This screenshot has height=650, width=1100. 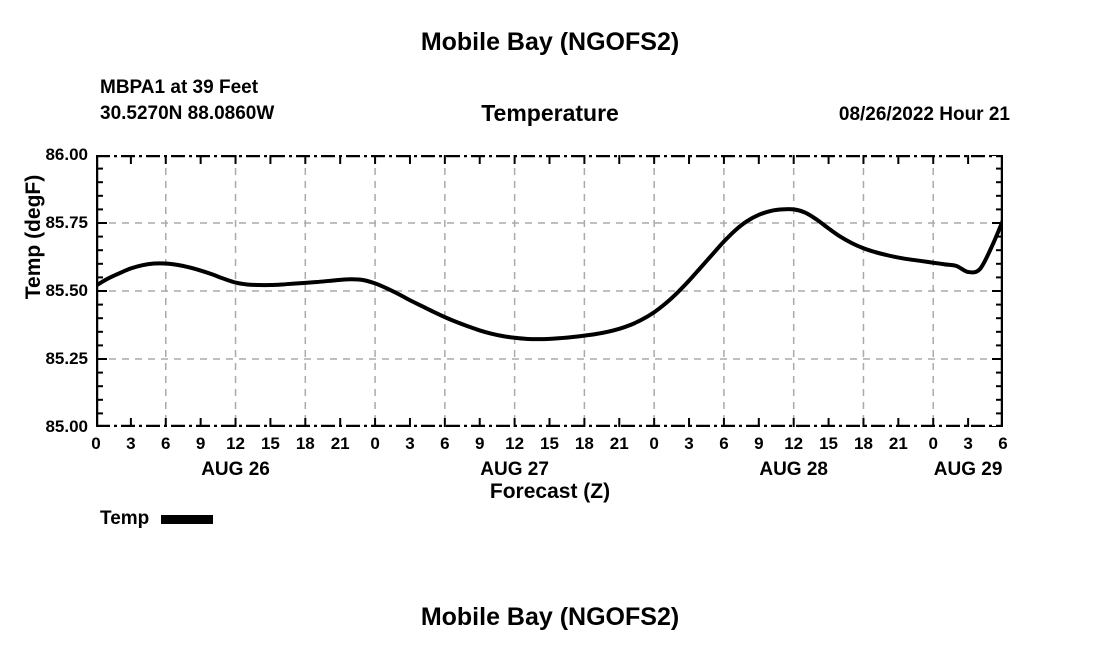 What do you see at coordinates (514, 469) in the screenshot?
I see `day-label: AUG 27` at bounding box center [514, 469].